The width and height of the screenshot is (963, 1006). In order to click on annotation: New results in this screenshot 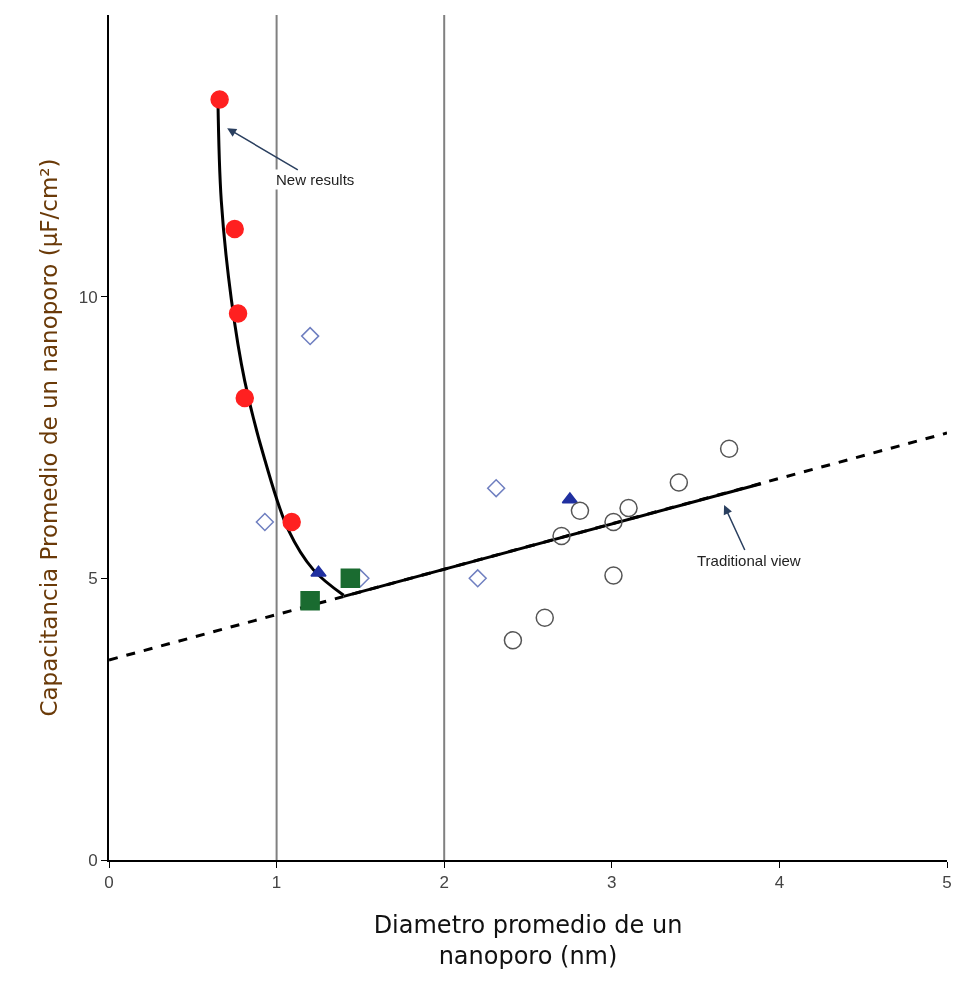, I will do `click(315, 179)`.